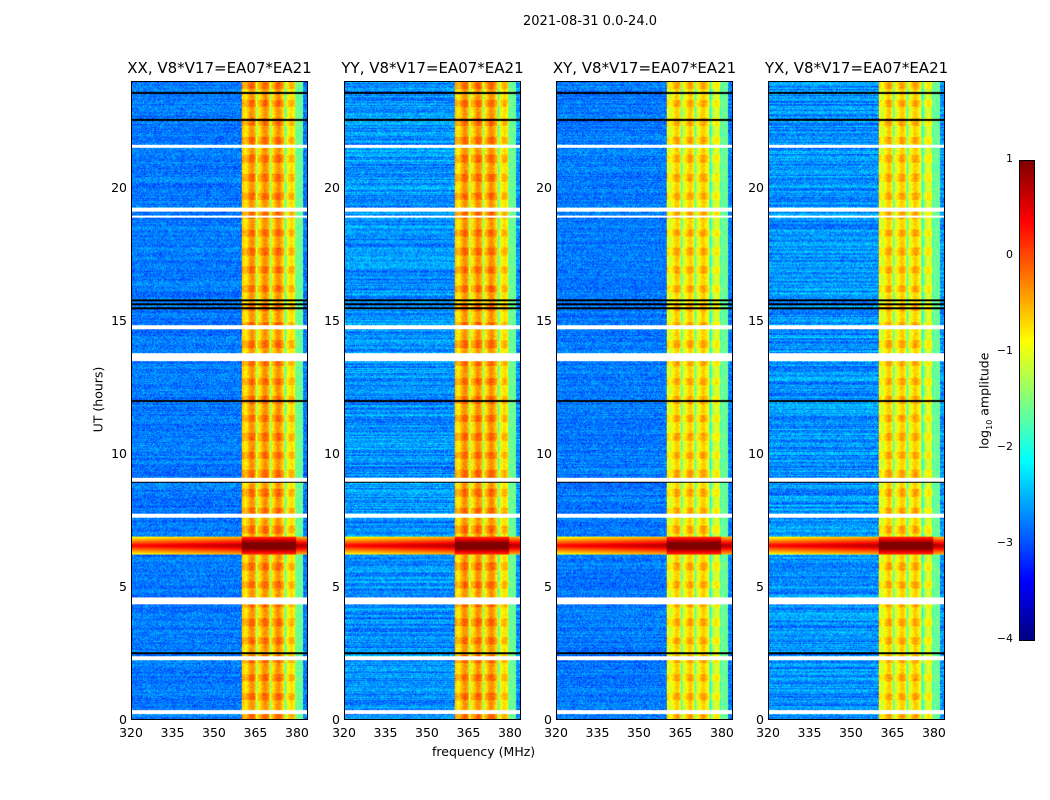 The width and height of the screenshot is (1050, 800). I want to click on panel-title: XY, V8*V17=EA07*EA21, so click(644, 68).